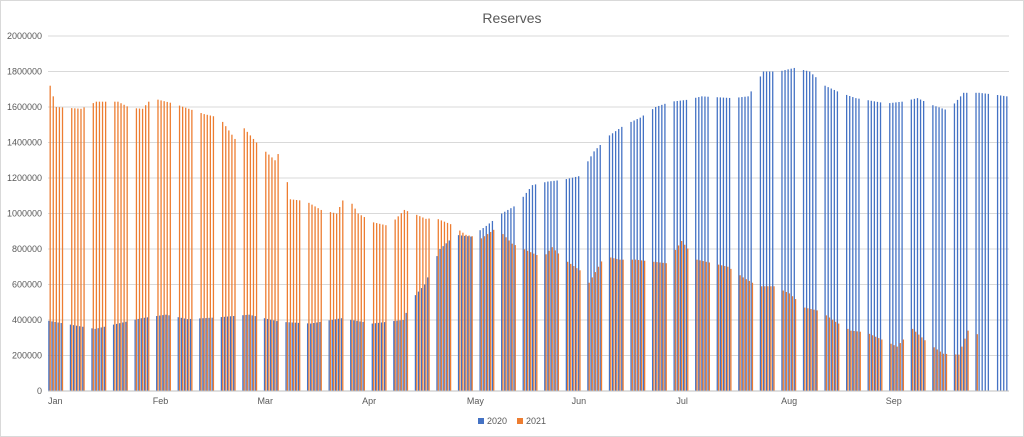 Image resolution: width=1024 pixels, height=437 pixels. Describe the element at coordinates (24, 178) in the screenshot. I see `y-tick-label-1200000: 1200000` at that location.